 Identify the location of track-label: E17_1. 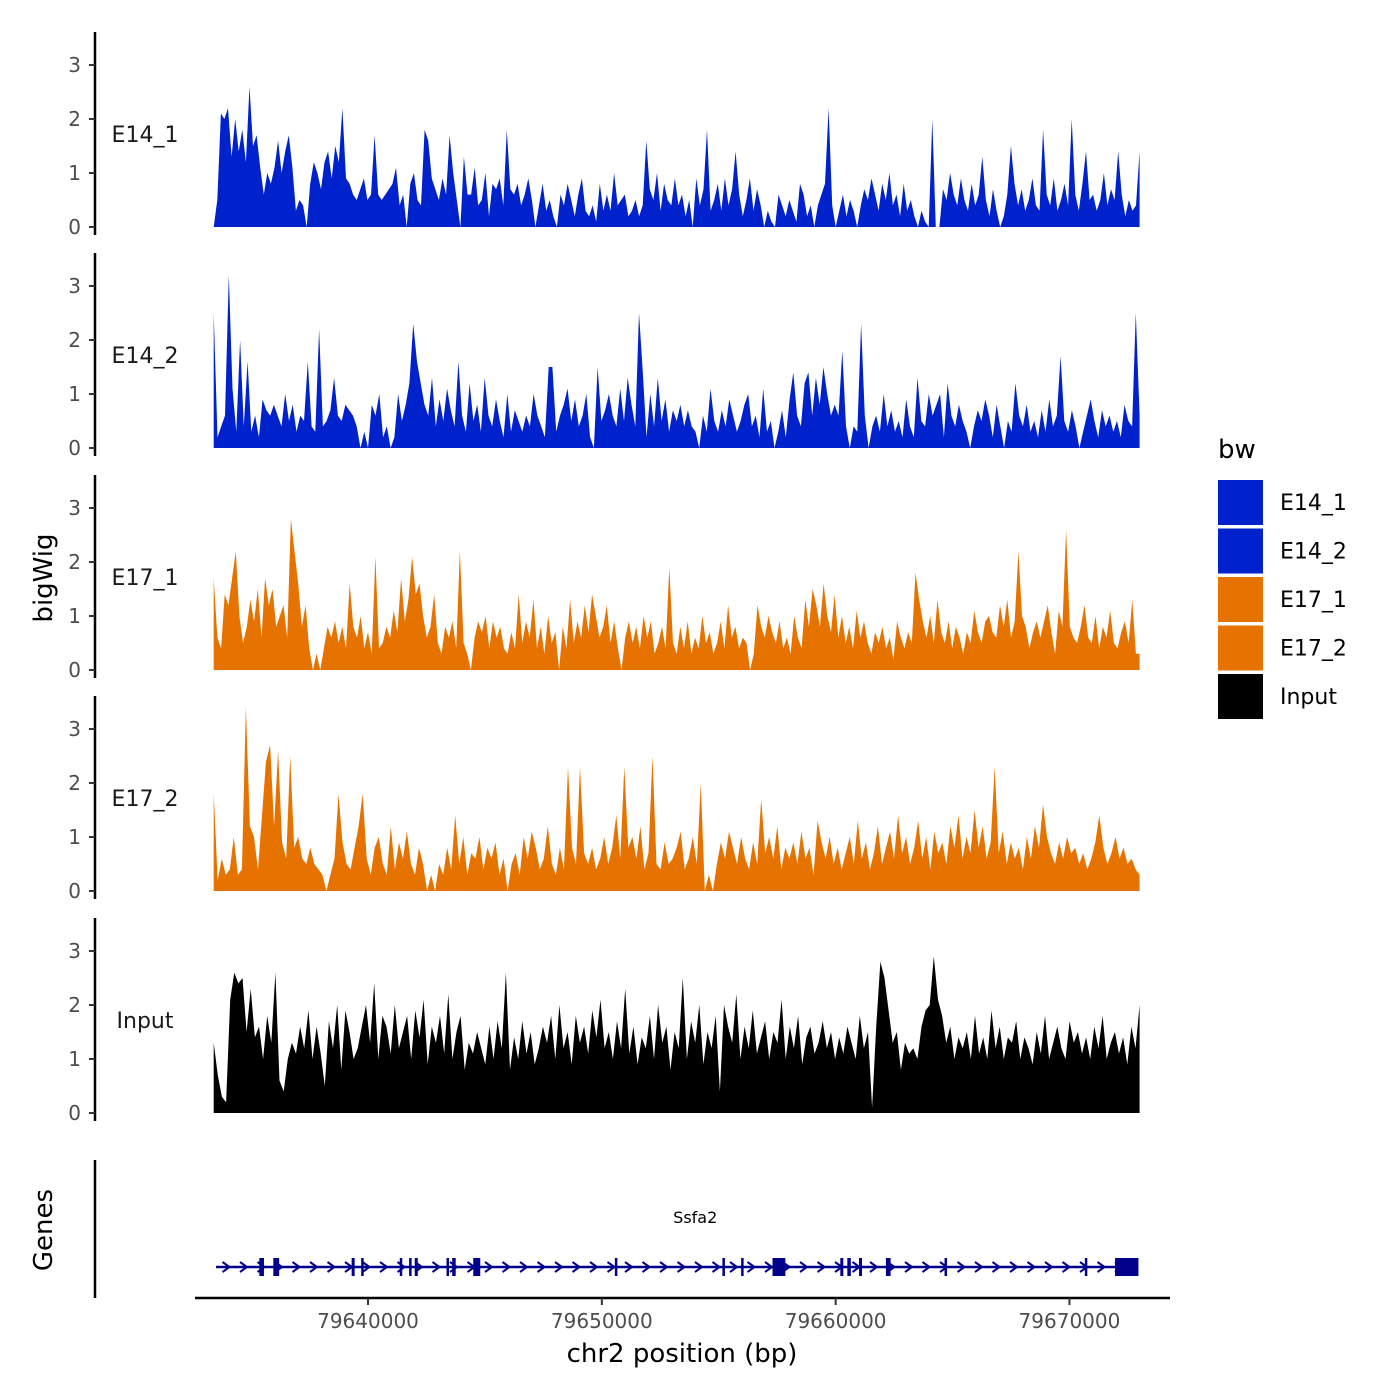
(145, 578).